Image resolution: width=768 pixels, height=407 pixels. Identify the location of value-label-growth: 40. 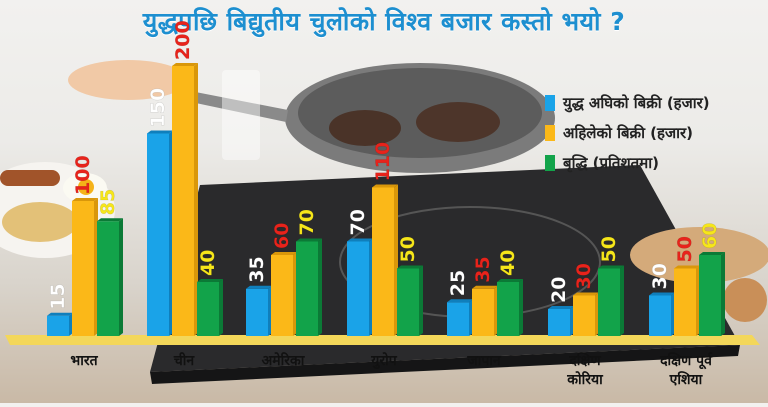
(508, 263).